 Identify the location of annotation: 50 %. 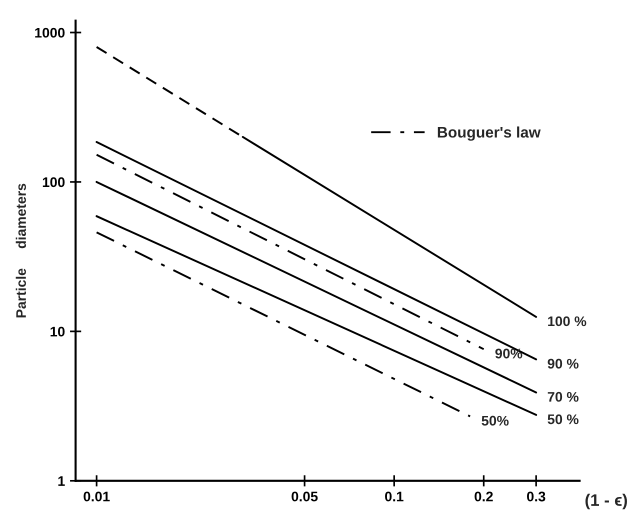
(563, 419).